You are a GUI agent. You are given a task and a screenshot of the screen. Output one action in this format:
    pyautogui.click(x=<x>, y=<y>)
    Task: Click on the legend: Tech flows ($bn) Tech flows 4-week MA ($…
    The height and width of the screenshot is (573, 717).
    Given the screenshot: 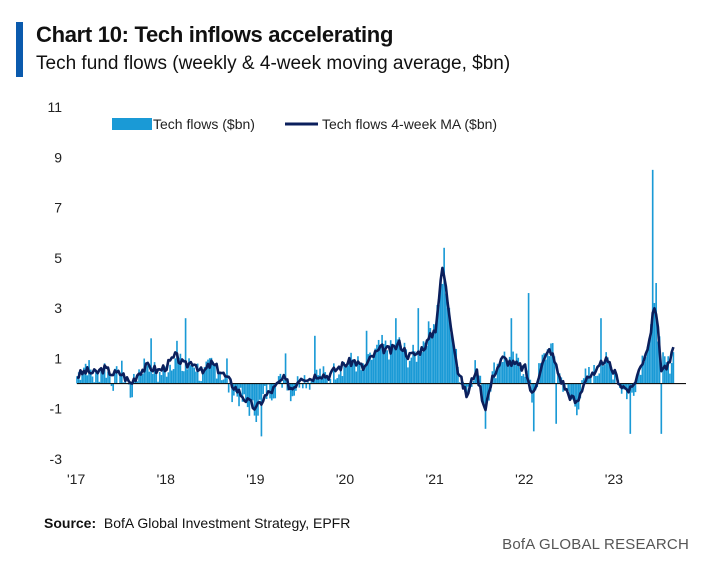 What is the action you would take?
    pyautogui.click(x=304, y=124)
    